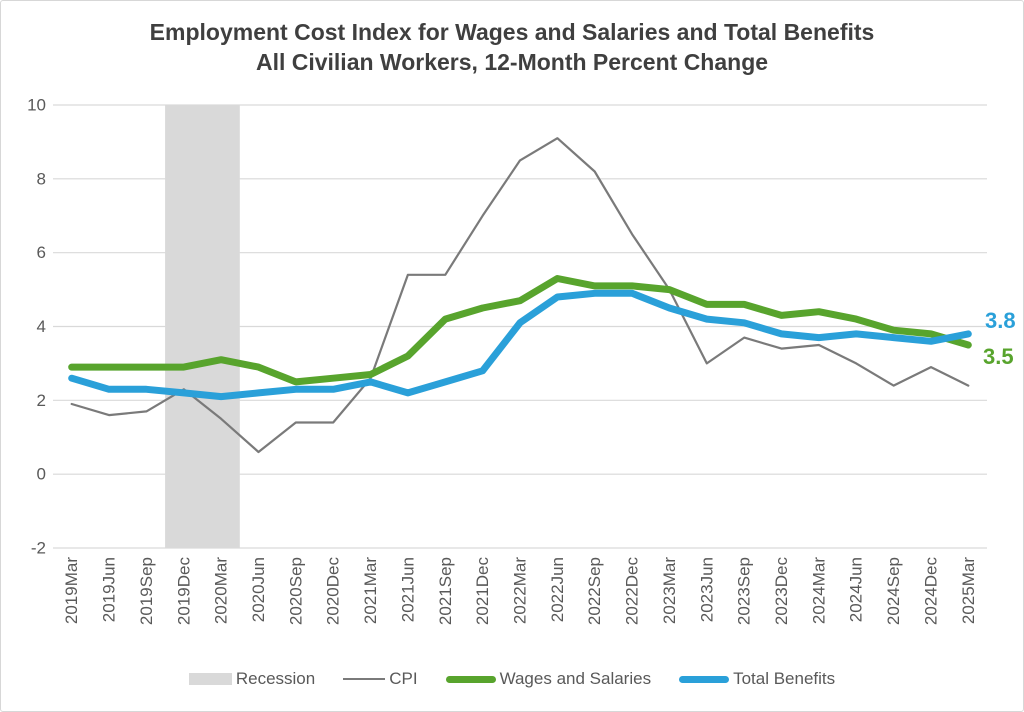 The width and height of the screenshot is (1024, 712). I want to click on wages-line-swatch, so click(470, 679).